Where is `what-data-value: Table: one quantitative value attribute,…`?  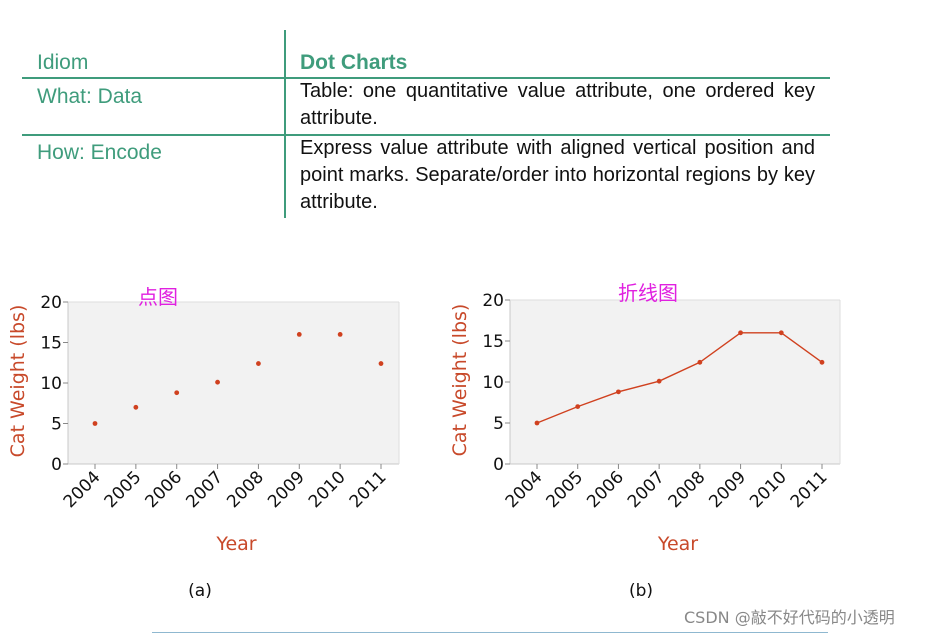 what-data-value: Table: one quantitative value attribute,… is located at coordinates (557, 104).